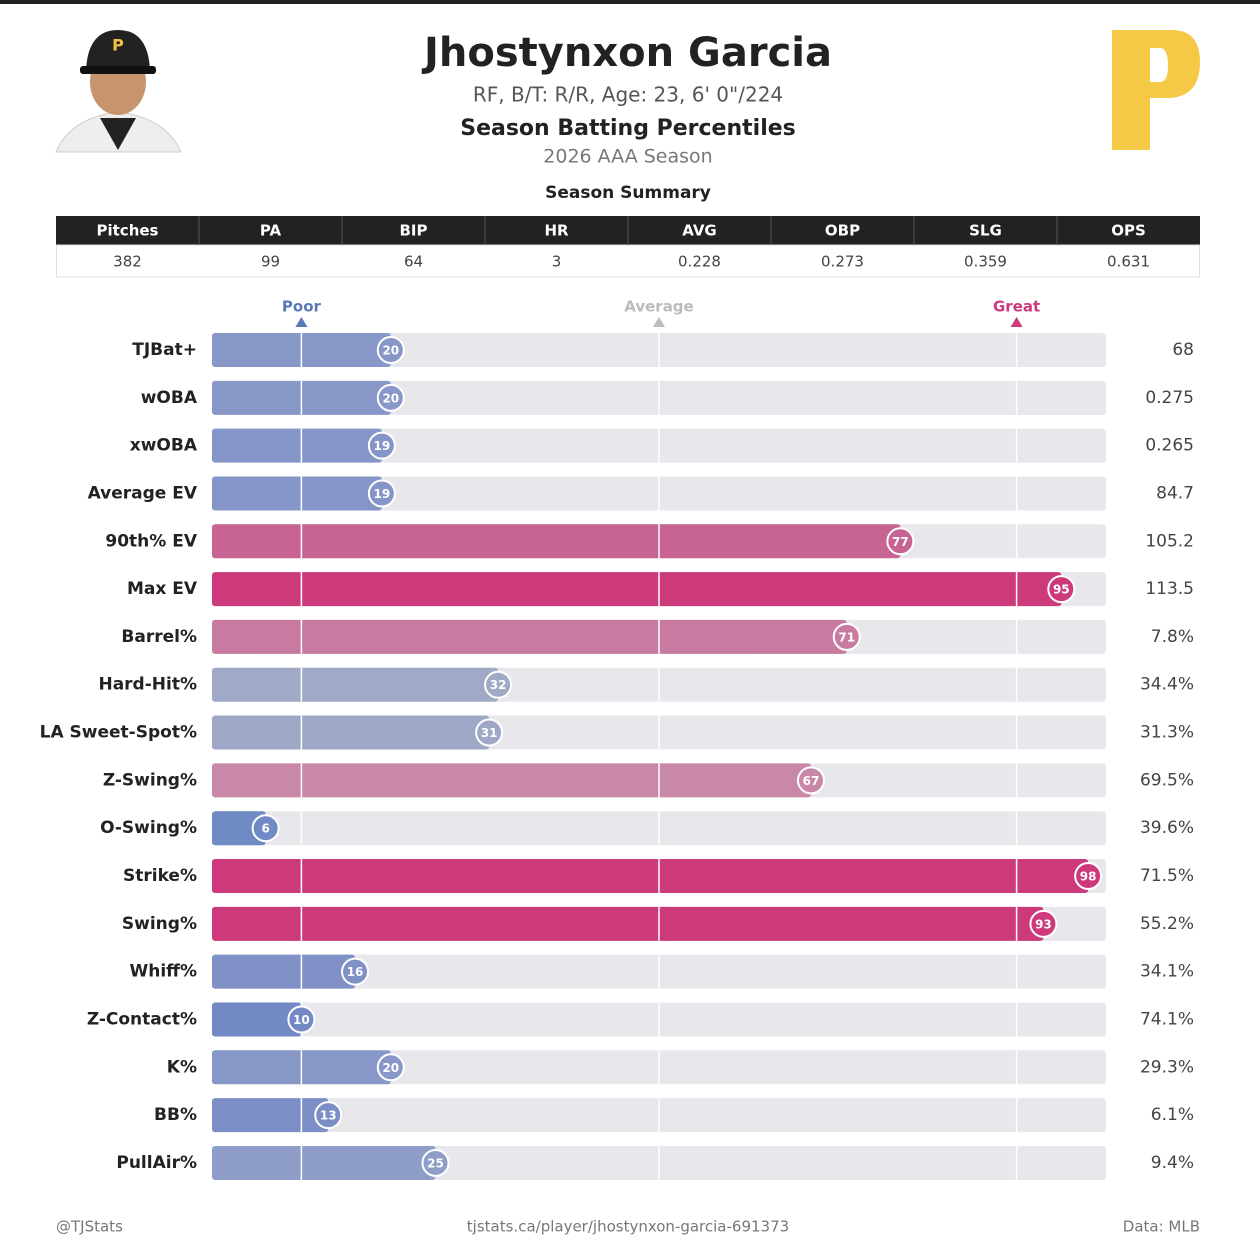 The height and width of the screenshot is (1252, 1260). Describe the element at coordinates (1183, 350) in the screenshot. I see `stat-value: 68` at that location.